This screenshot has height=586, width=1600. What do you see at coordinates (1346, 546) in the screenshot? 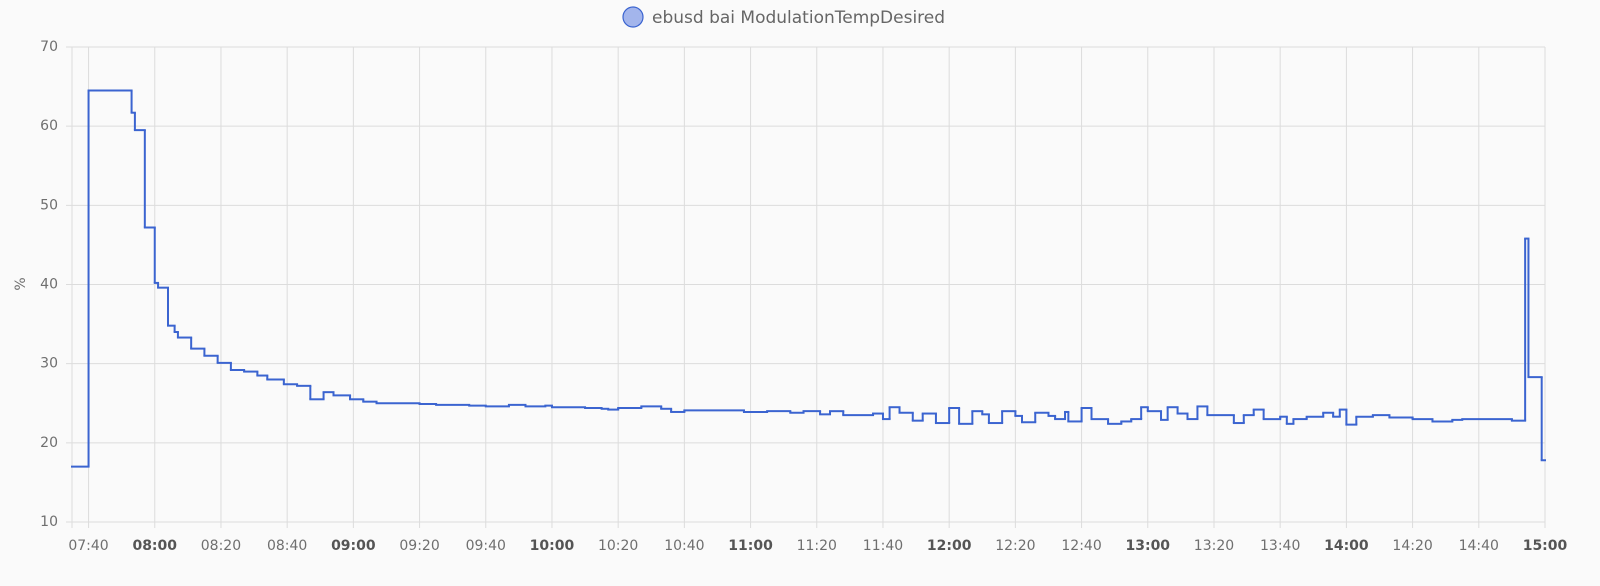
I see `x-tick-label: 14:00` at bounding box center [1346, 546].